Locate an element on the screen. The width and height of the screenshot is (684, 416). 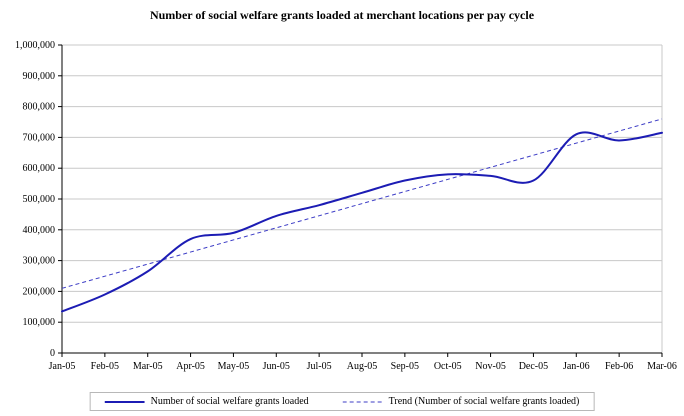
svg-text: 600,000 is located at coordinates (39, 168).